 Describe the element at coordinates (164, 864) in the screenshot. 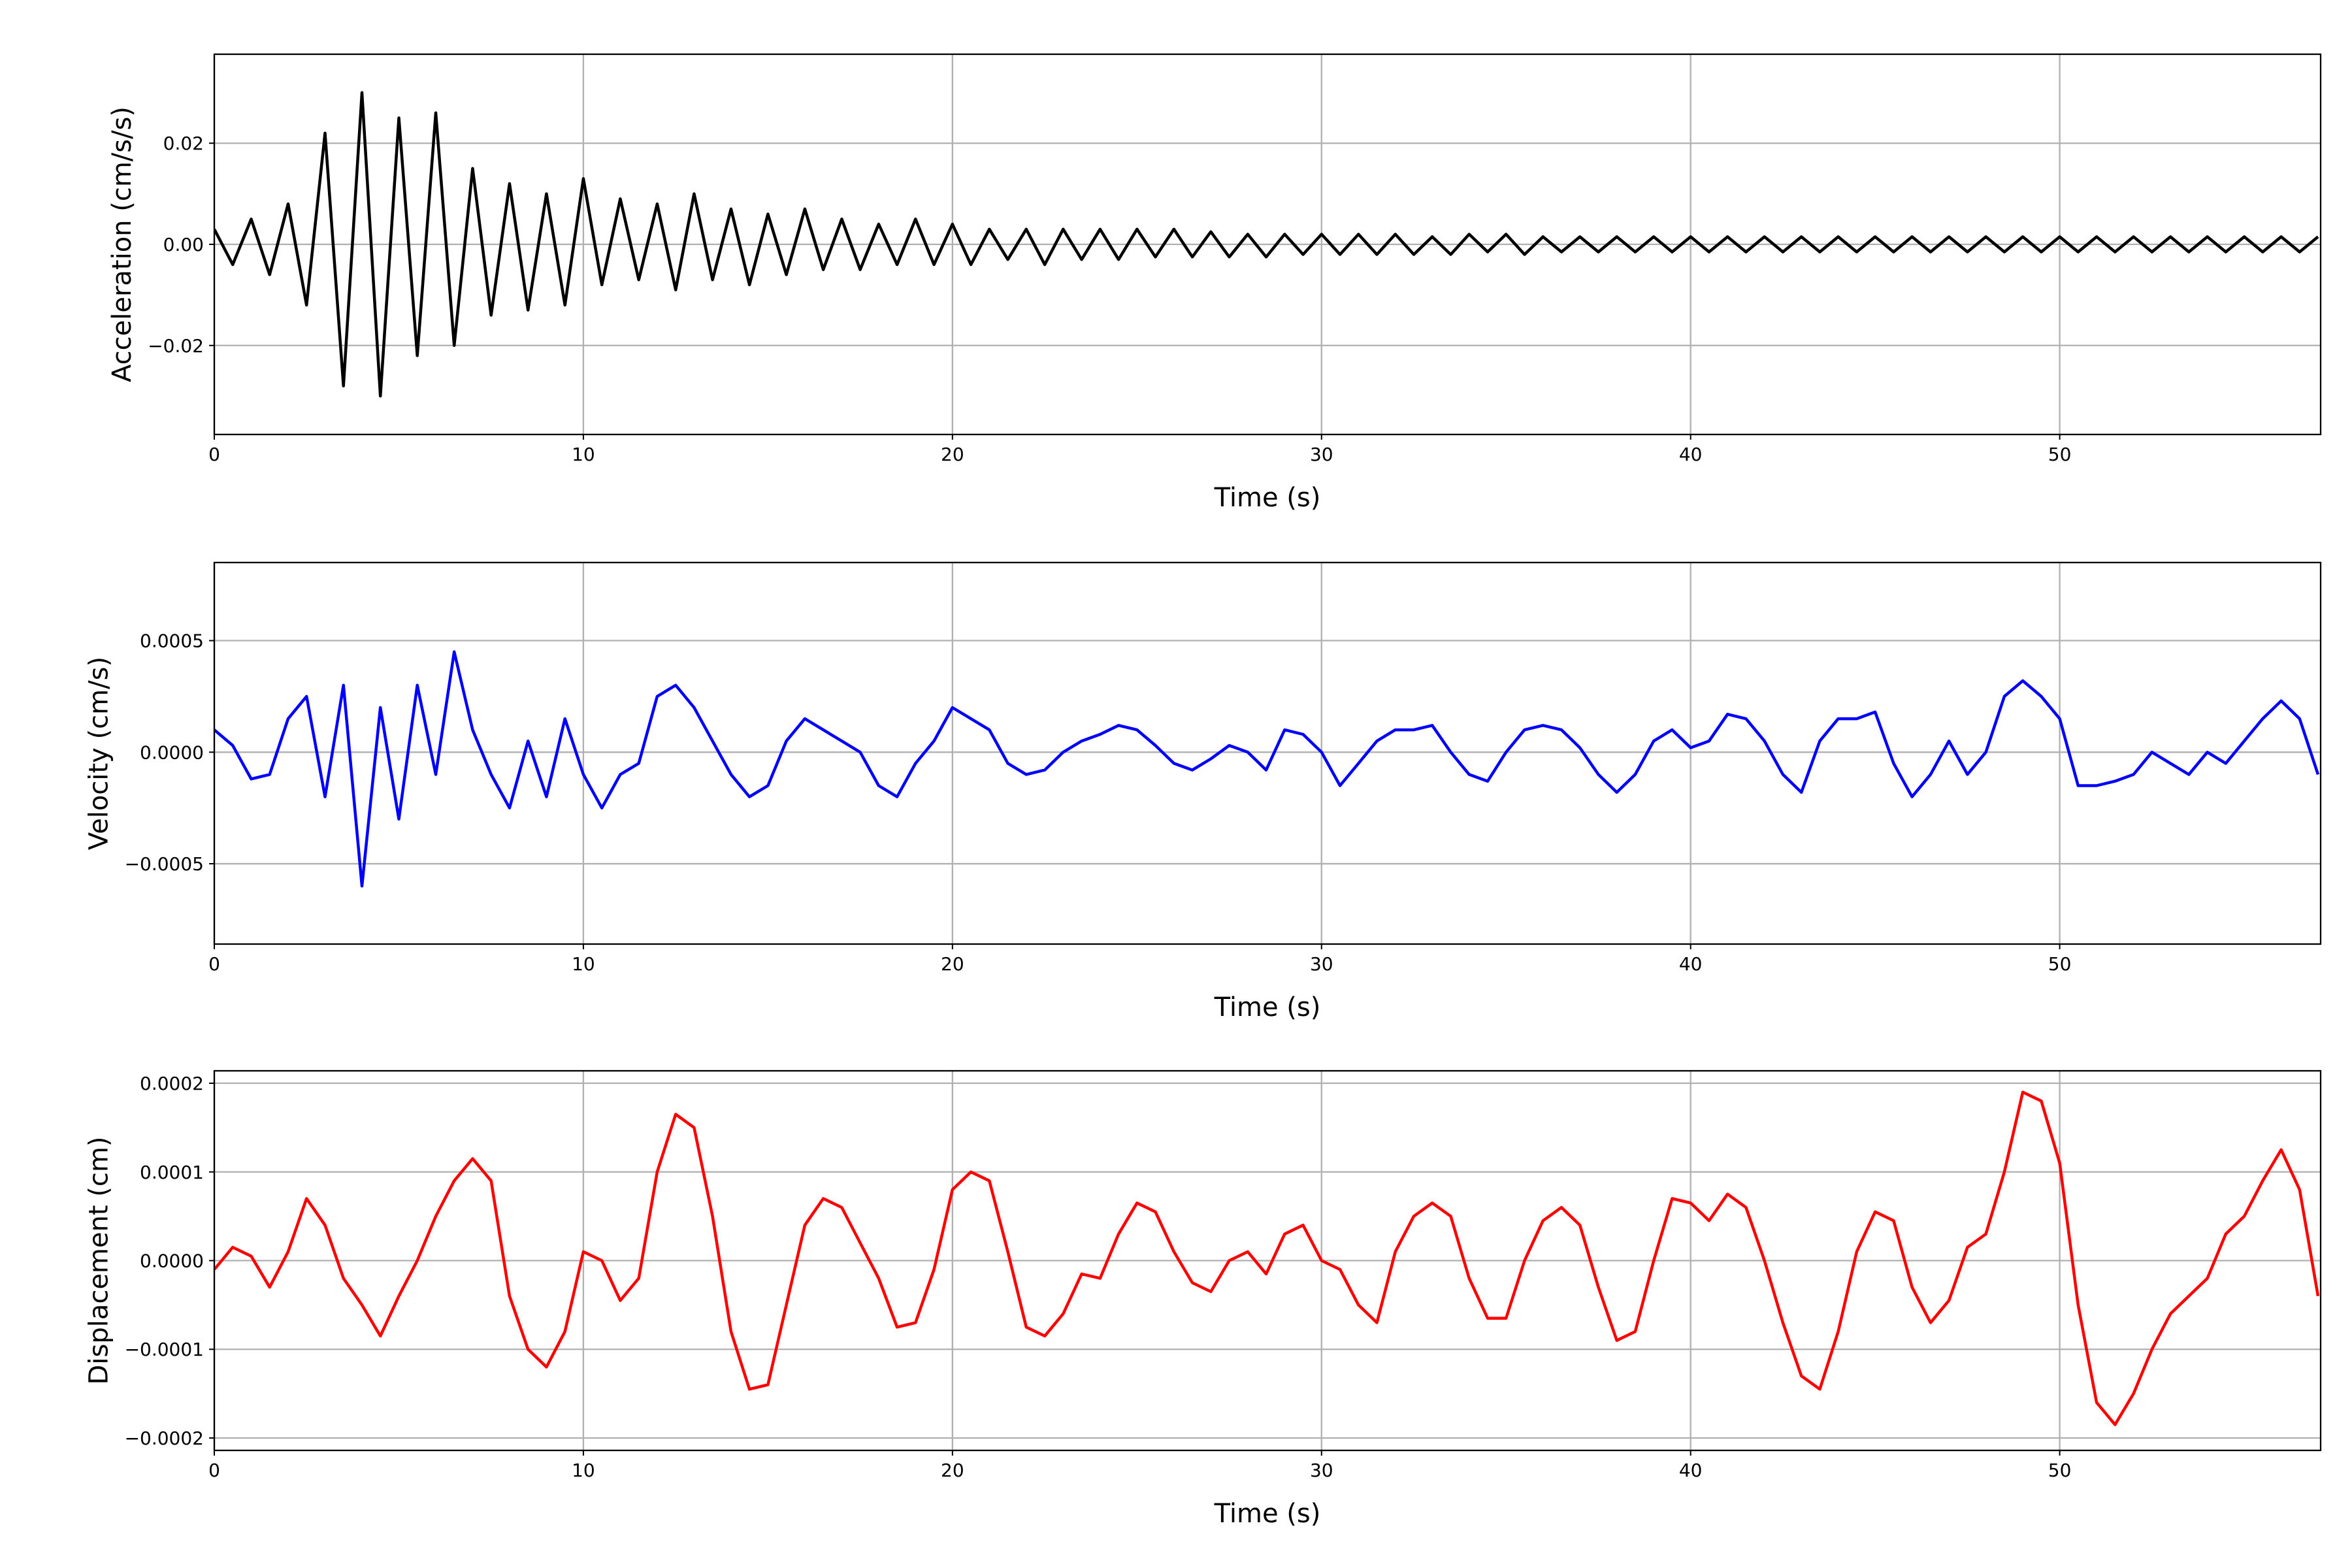

I see `y-tick-label: −0.0005` at that location.